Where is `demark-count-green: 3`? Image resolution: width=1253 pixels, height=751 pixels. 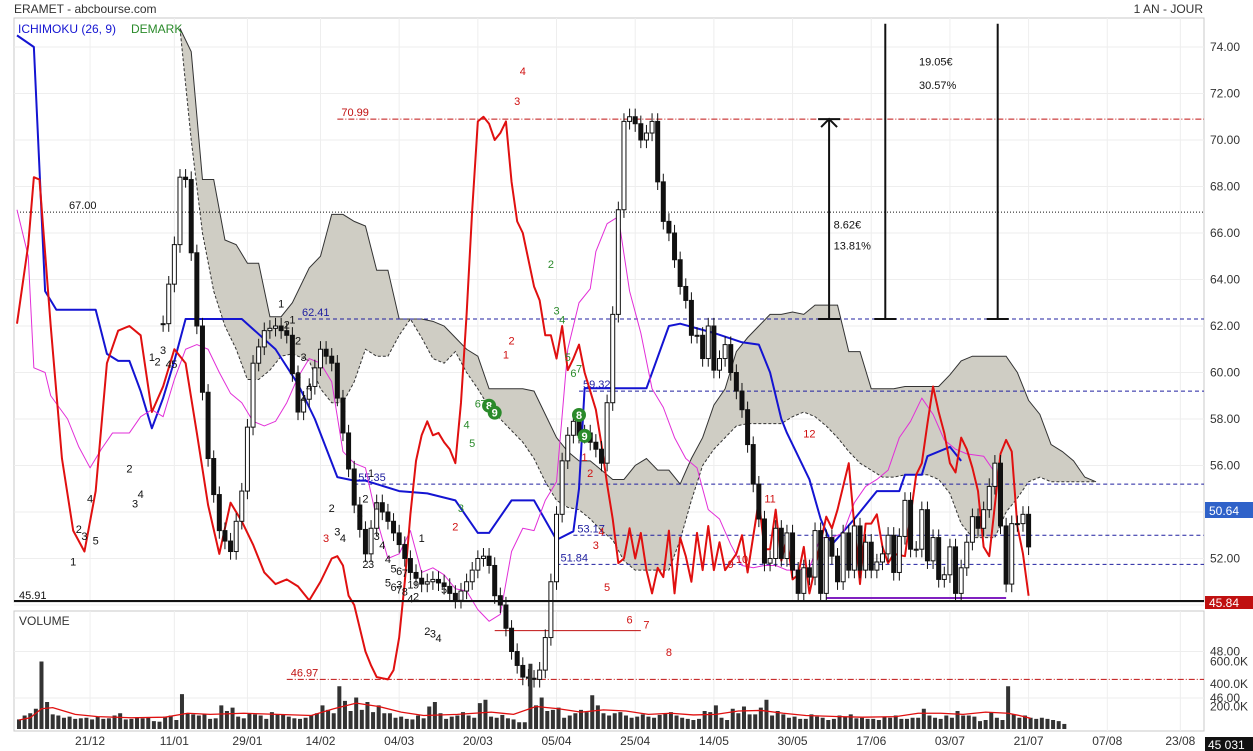
demark-count-green: 3 is located at coordinates (461, 509).